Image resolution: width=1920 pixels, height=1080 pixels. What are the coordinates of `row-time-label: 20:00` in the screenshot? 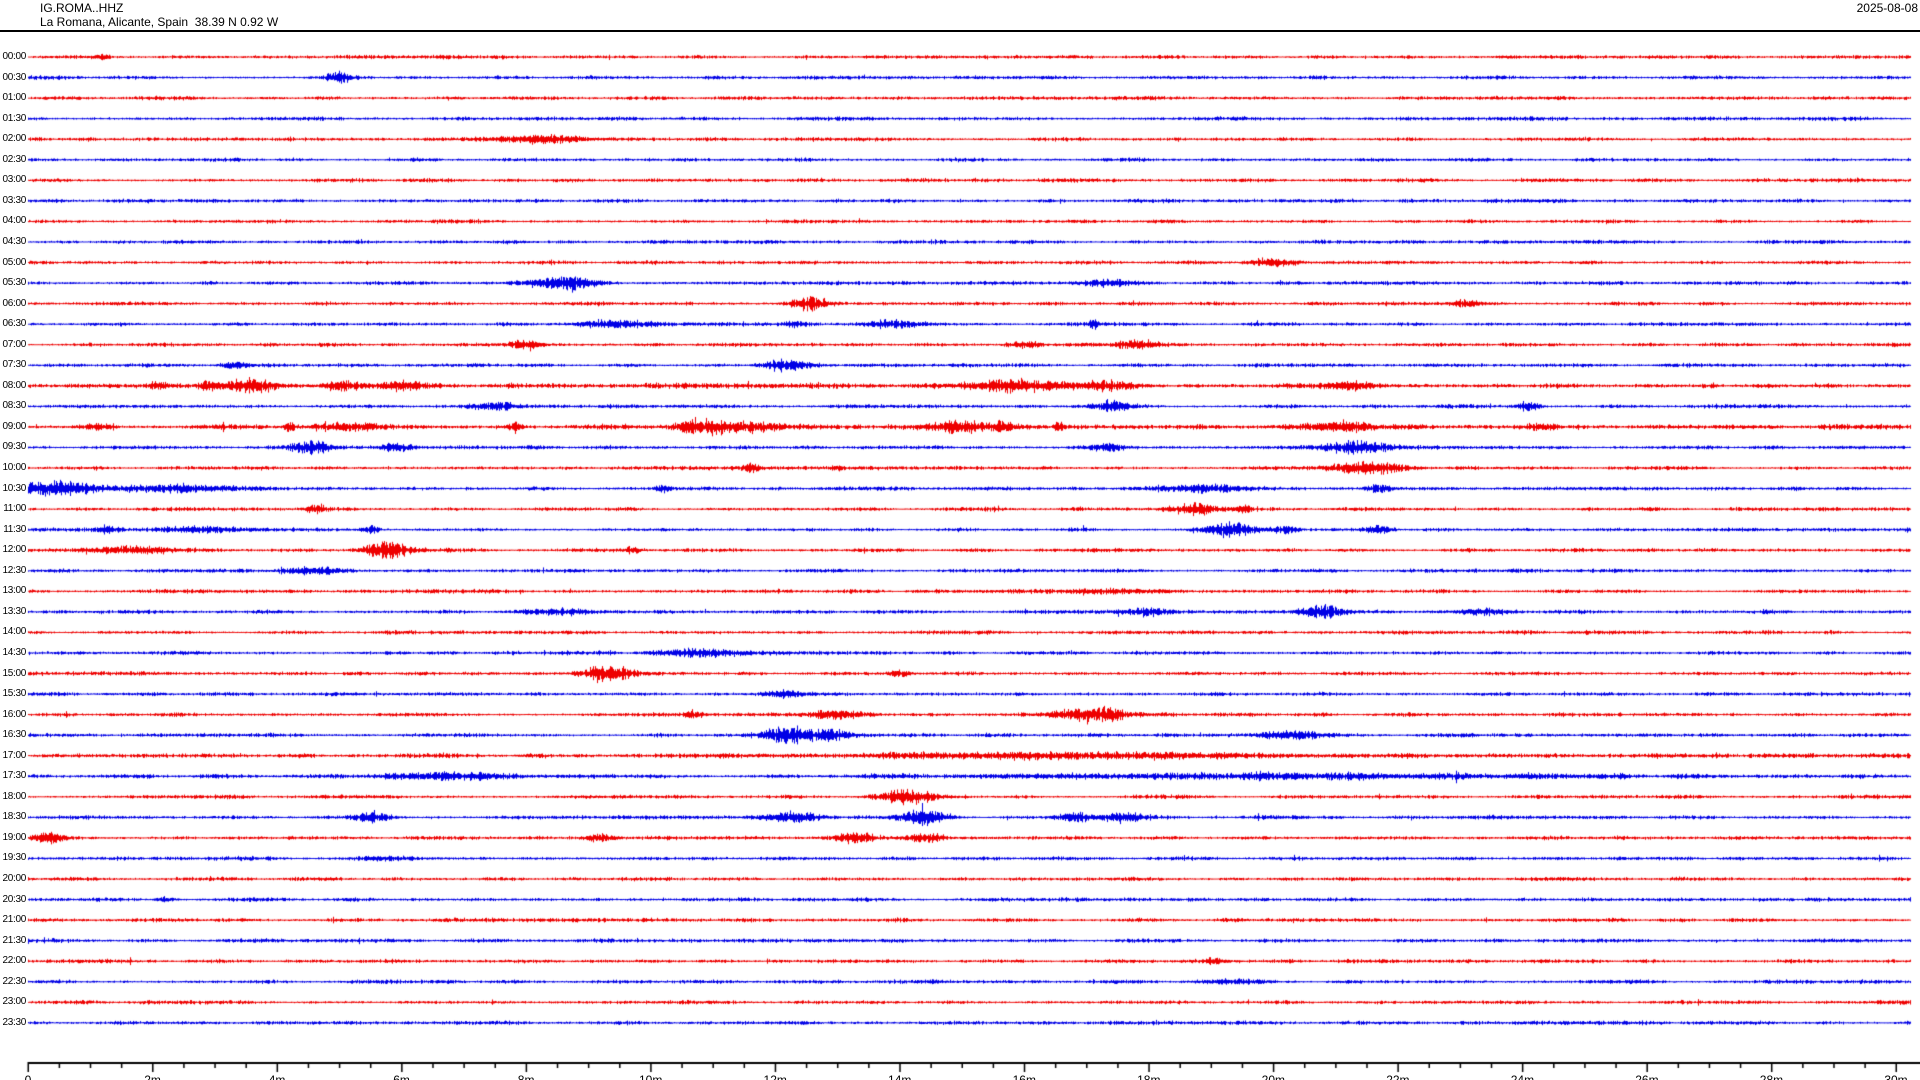 It's located at (14, 878).